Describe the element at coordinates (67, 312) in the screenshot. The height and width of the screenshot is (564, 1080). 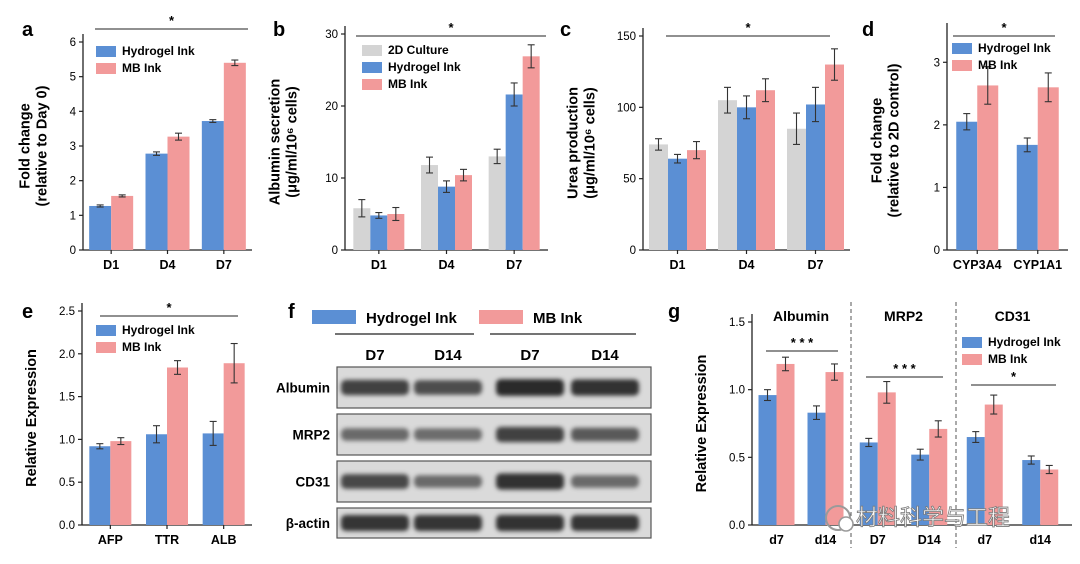
I see `y-tick-label: 2.5` at that location.